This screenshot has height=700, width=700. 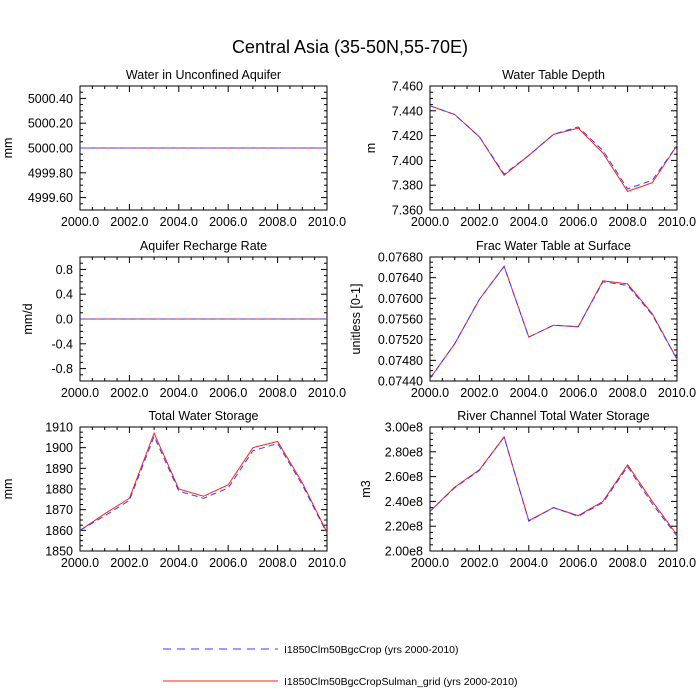 What do you see at coordinates (553, 246) in the screenshot?
I see `subplot-title: Frac Water Table at Surface` at bounding box center [553, 246].